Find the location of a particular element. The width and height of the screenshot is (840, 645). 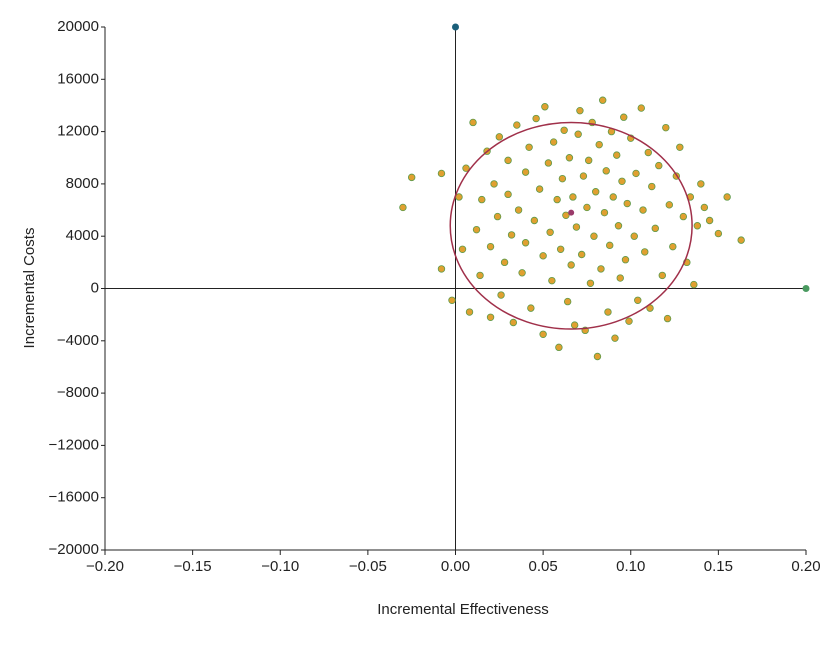

reference-point is located at coordinates (455, 27).